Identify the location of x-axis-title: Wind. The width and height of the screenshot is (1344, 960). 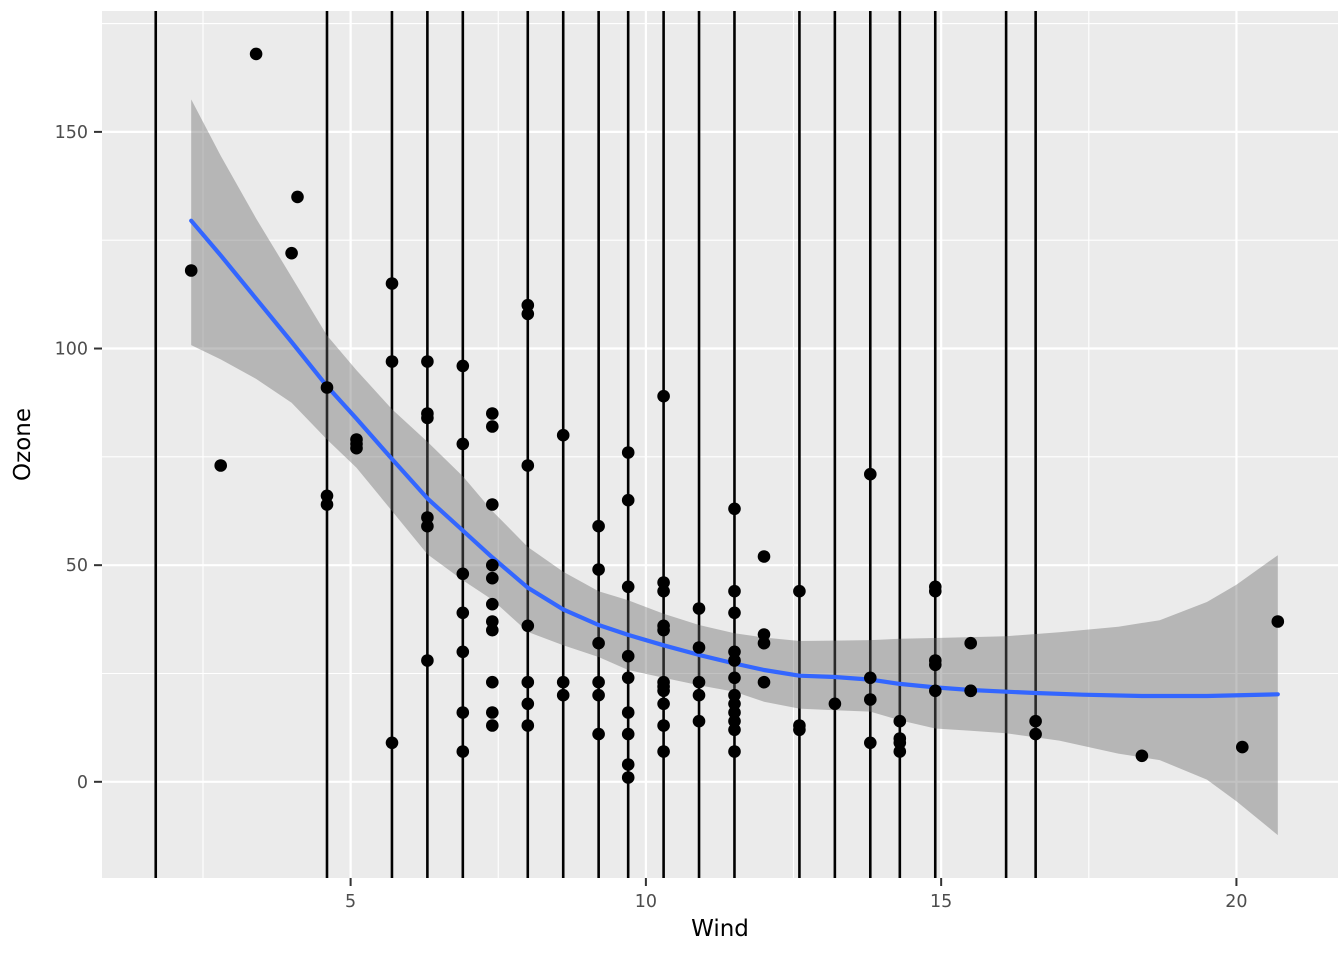
(720, 929).